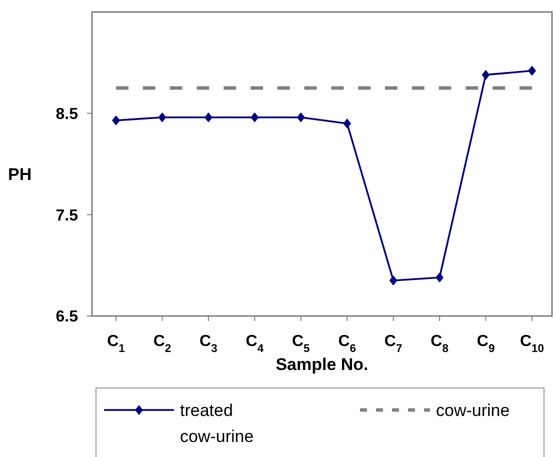 Image resolution: width=554 pixels, height=457 pixels. Describe the element at coordinates (301, 344) in the screenshot. I see `x-tick-label: C$_{5}$` at that location.